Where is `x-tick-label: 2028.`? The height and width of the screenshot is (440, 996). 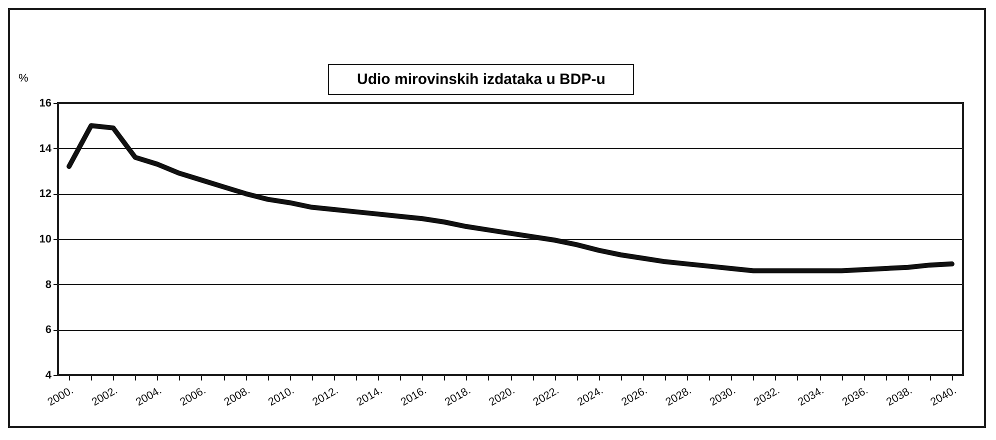 x-tick-label: 2028. is located at coordinates (679, 396).